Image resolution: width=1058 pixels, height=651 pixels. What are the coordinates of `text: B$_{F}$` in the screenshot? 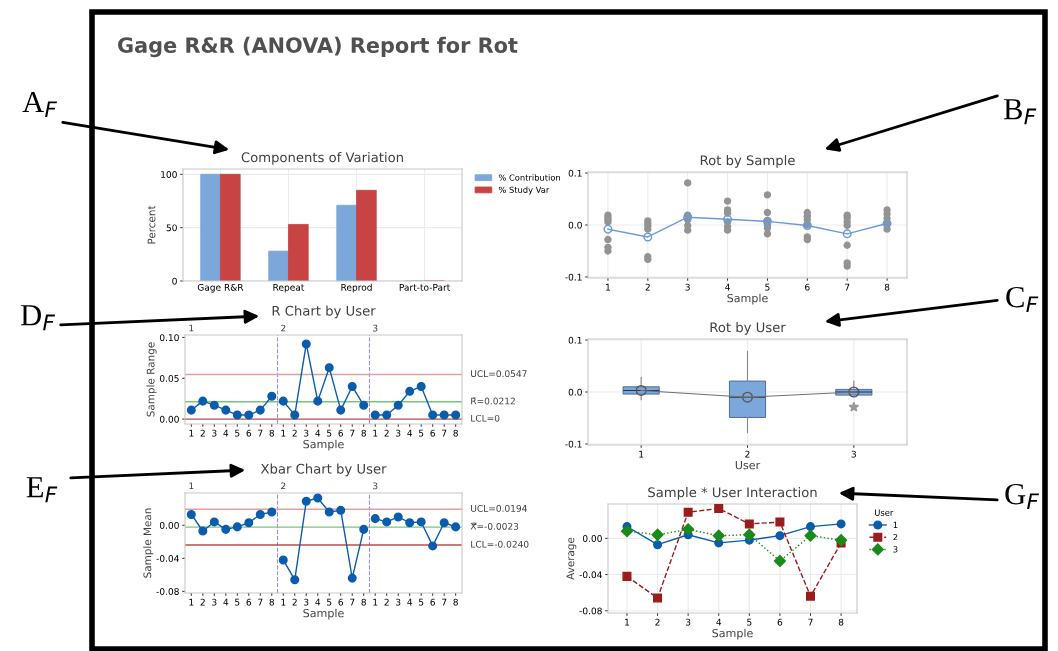 It's located at (1020, 112).